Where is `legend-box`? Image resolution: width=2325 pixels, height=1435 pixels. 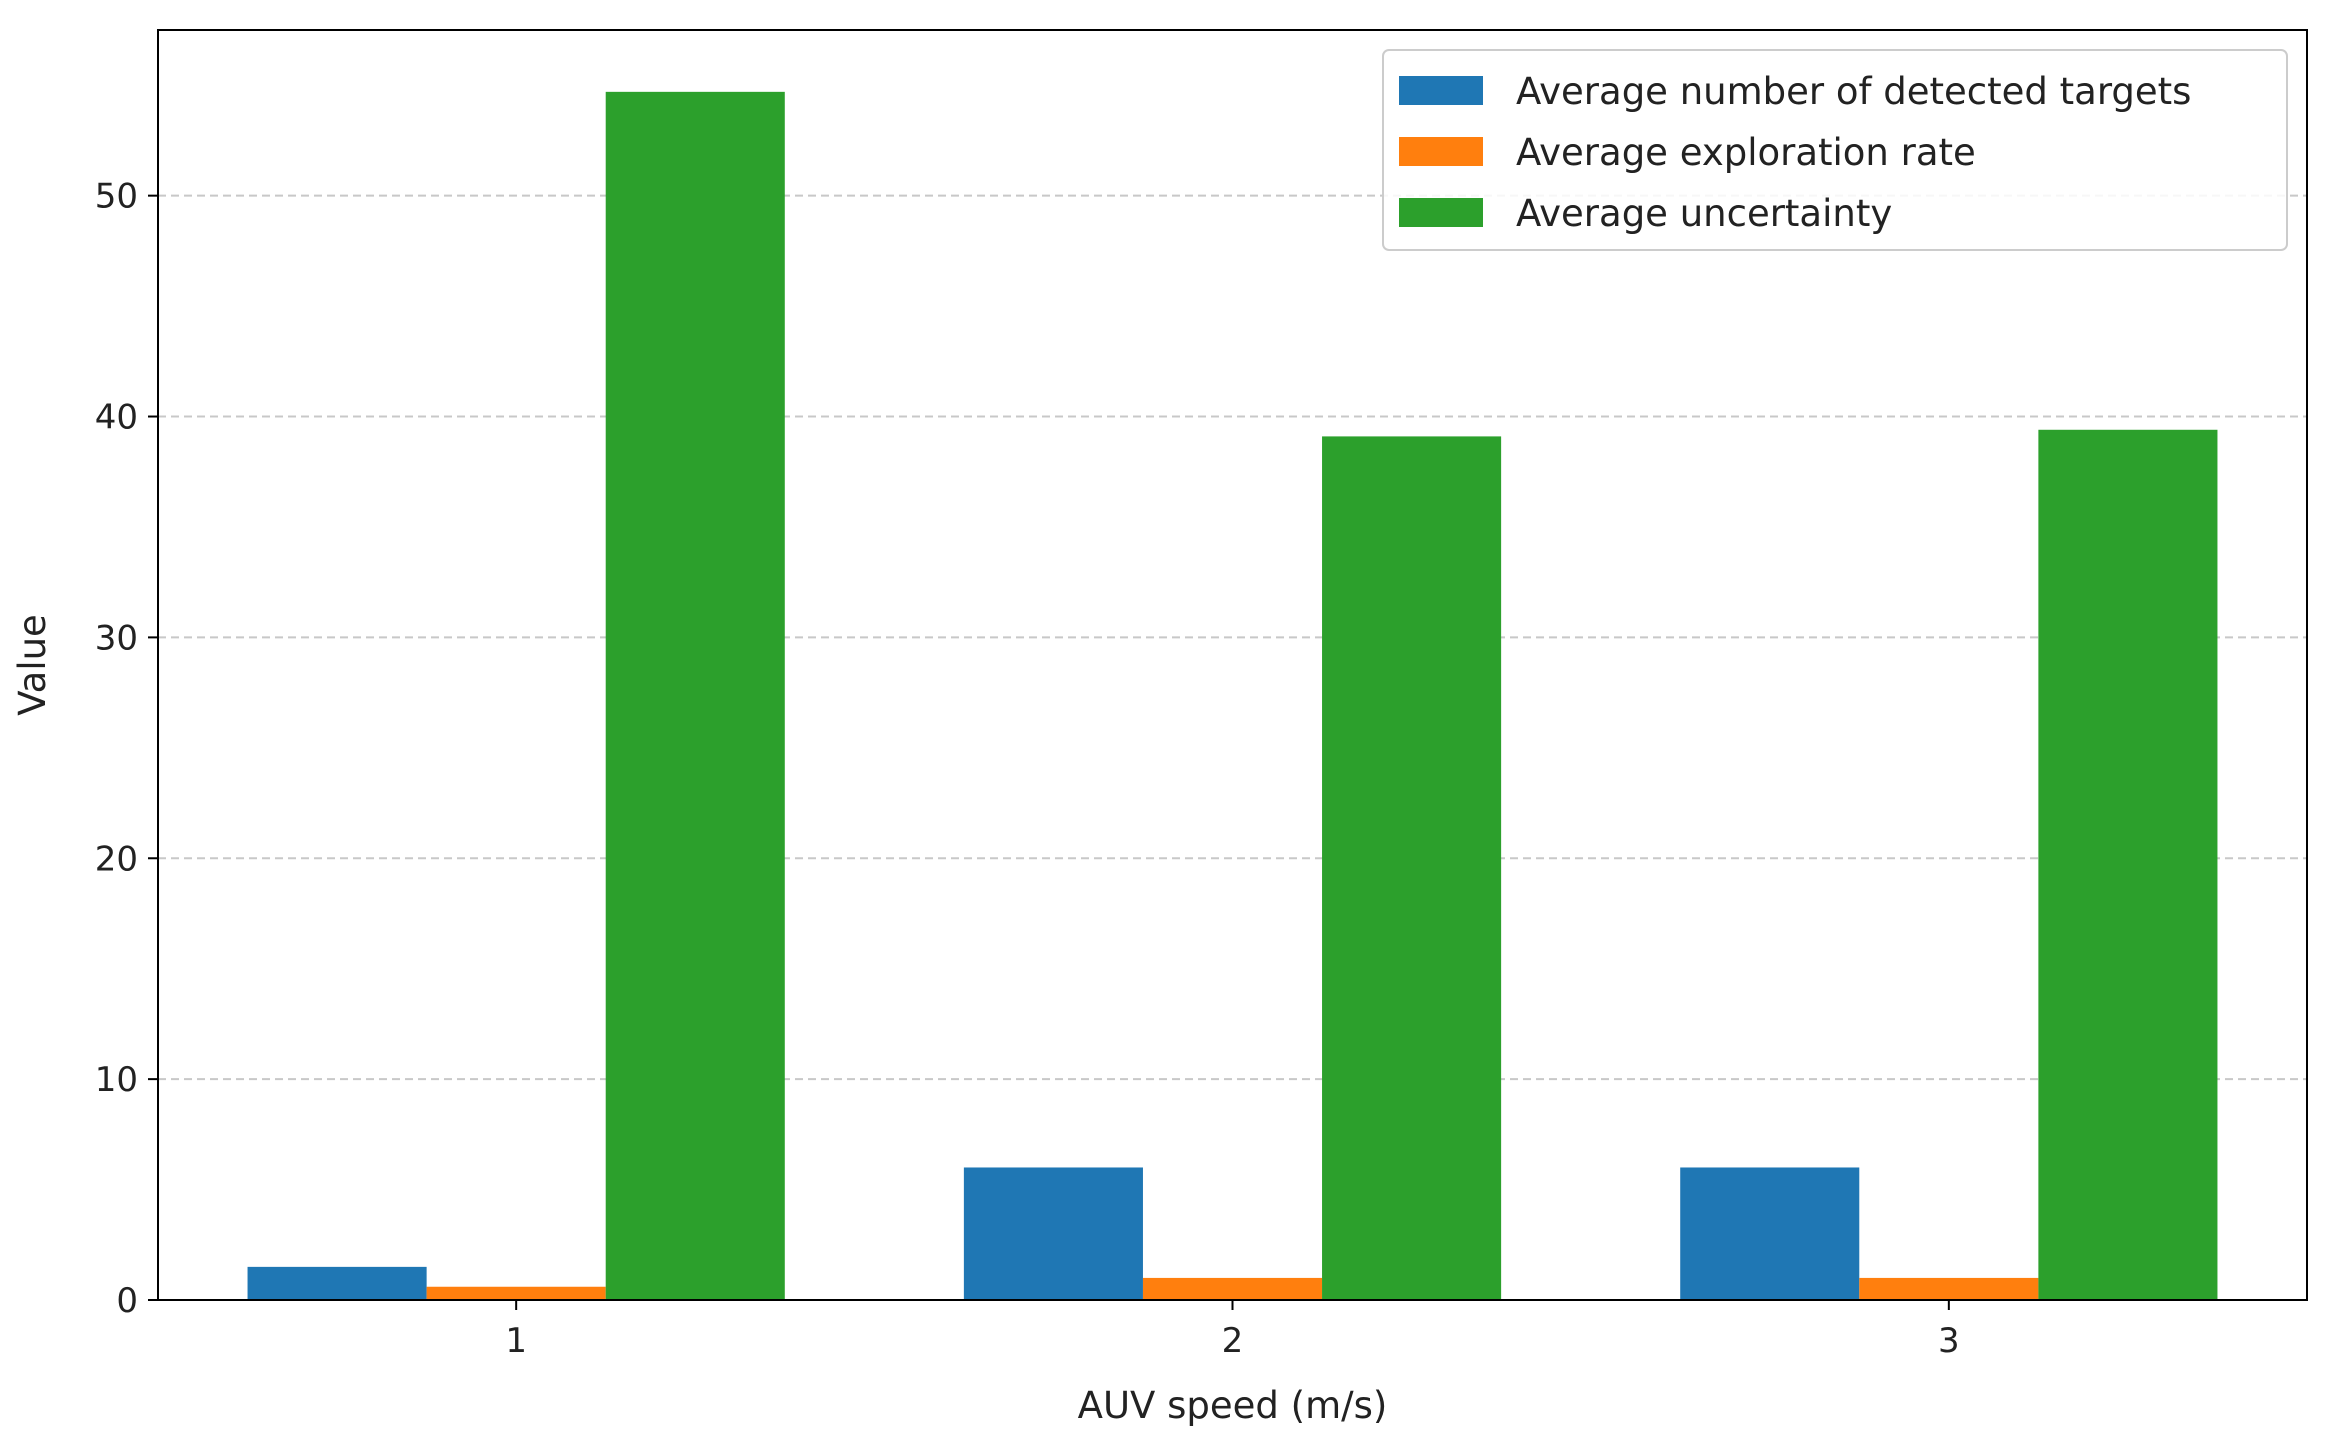 legend-box is located at coordinates (1835, 150).